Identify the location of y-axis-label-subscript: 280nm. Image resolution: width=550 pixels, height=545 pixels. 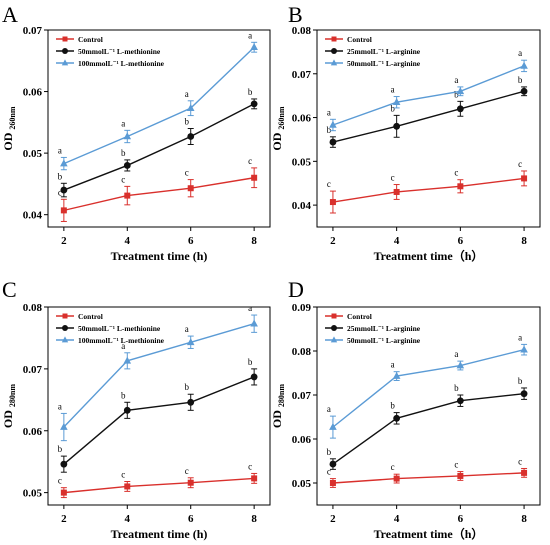
(12, 395).